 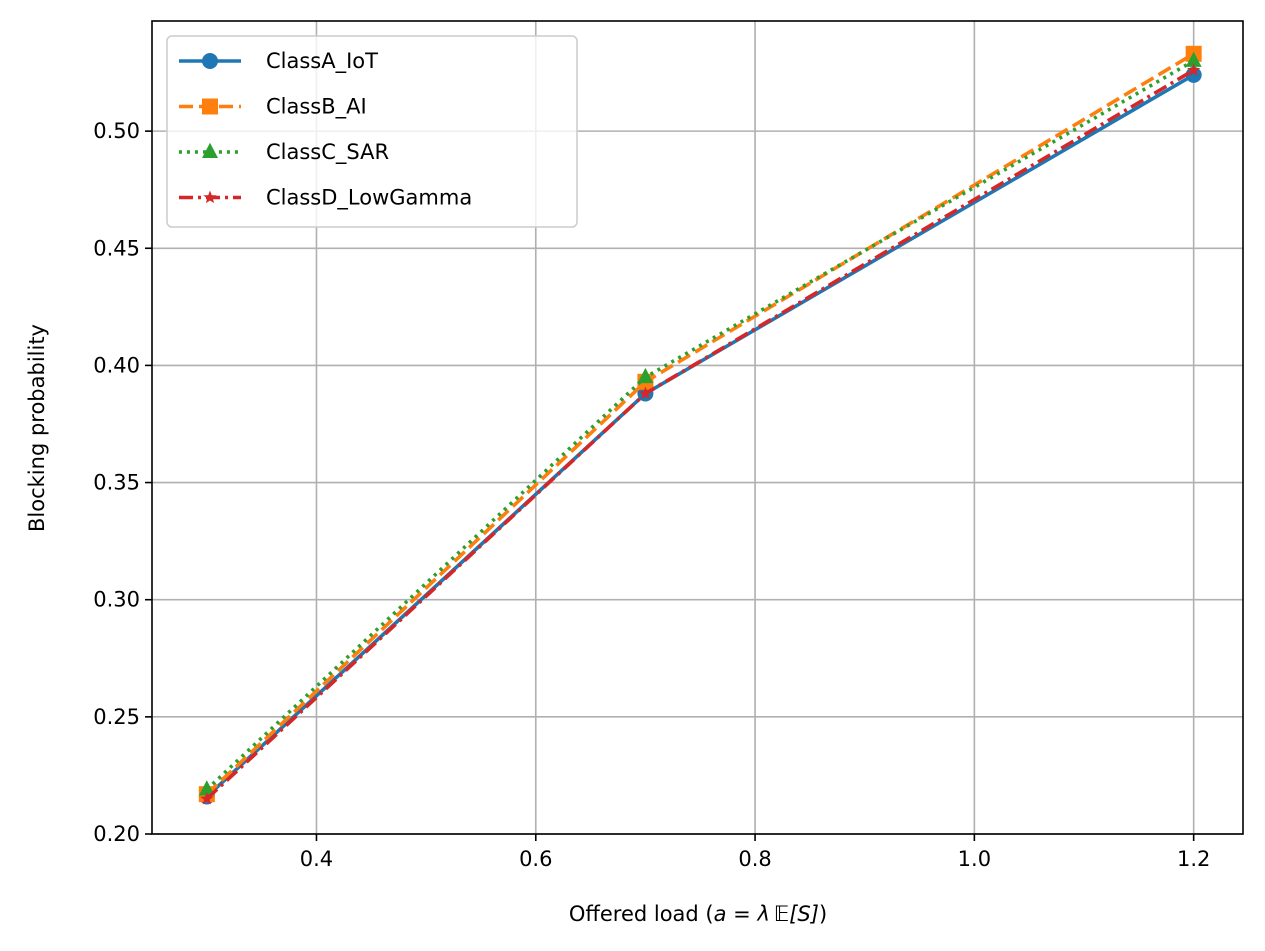 I want to click on x-tick-label: 0.6, so click(x=535, y=859).